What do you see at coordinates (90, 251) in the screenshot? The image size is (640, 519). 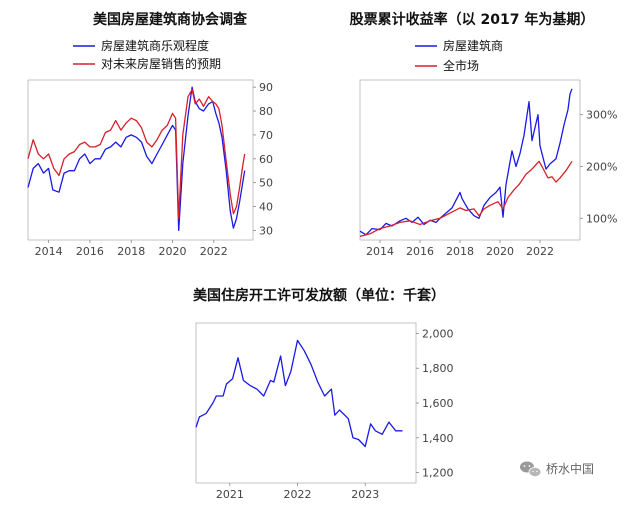 I see `chart1-xtick-label: 2016` at bounding box center [90, 251].